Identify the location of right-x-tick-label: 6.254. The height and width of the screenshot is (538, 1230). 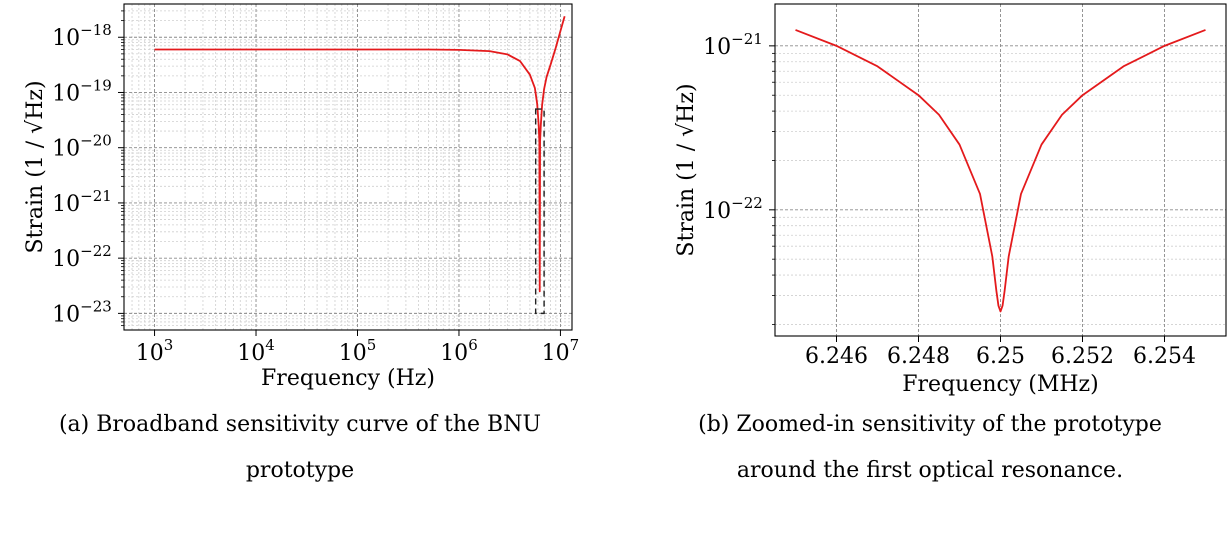
(1164, 356).